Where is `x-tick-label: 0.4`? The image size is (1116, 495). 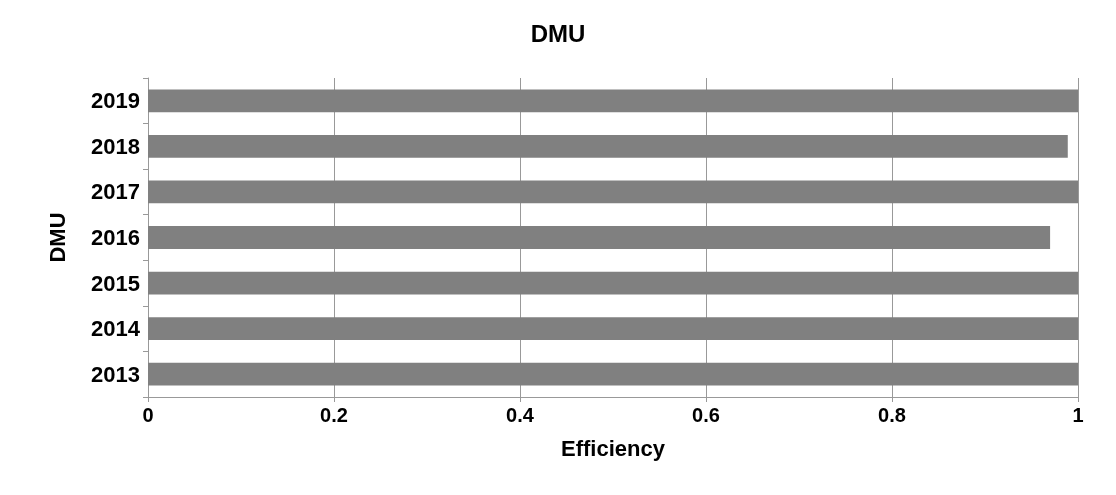 x-tick-label: 0.4 is located at coordinates (520, 415).